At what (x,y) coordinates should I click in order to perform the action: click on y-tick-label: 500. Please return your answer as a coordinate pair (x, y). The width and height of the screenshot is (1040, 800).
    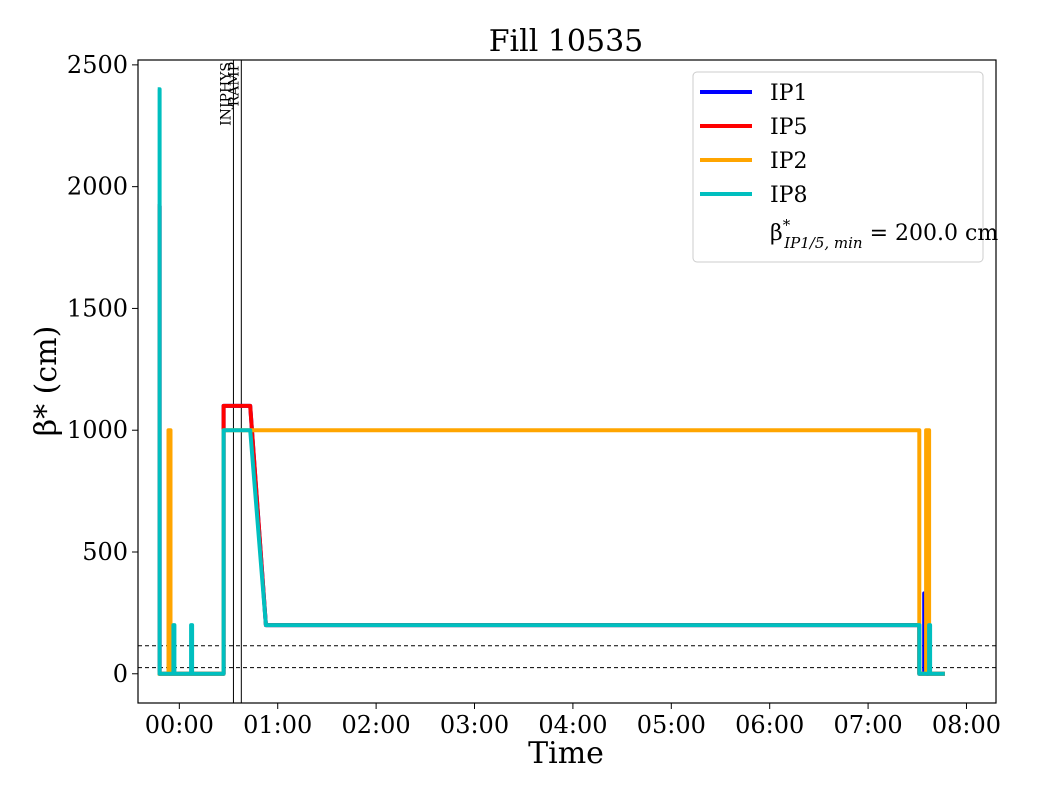
    Looking at the image, I should click on (105, 552).